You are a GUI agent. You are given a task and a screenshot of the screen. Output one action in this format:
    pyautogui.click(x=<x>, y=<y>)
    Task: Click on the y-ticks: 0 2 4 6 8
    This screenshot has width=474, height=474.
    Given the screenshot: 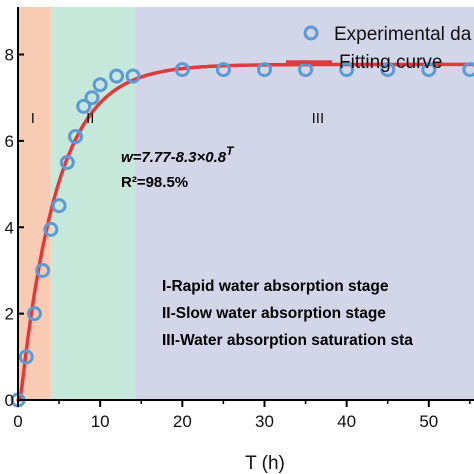 What is the action you would take?
    pyautogui.click(x=14, y=228)
    